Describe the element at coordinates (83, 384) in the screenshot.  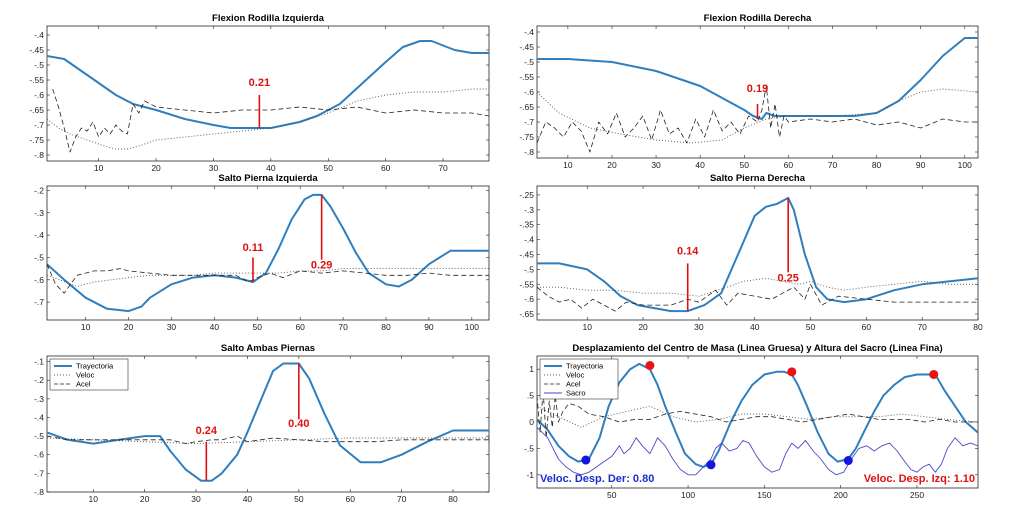
I see `legend-label: Acel` at that location.